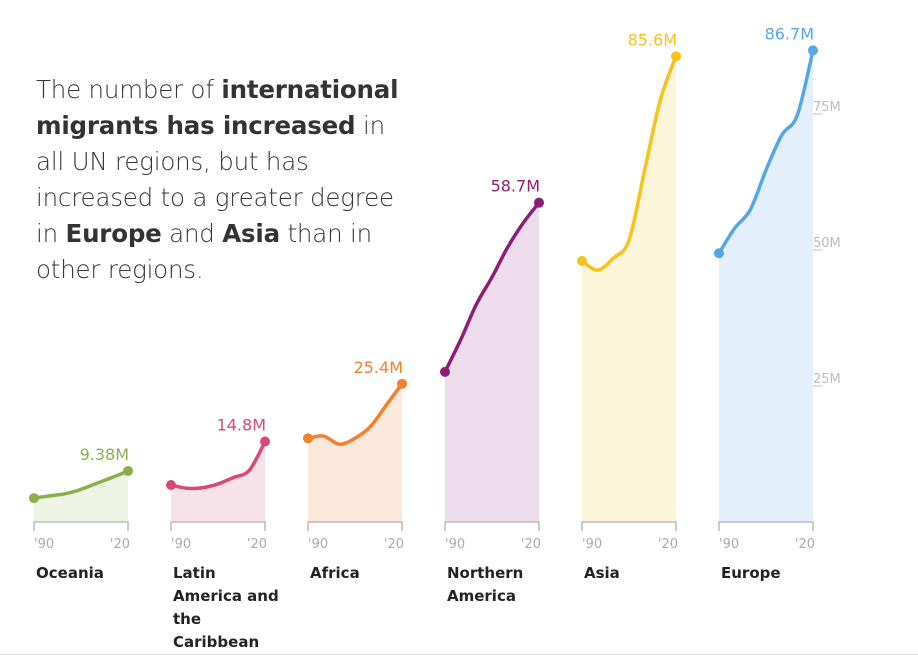 The image size is (918, 667). I want to click on end-value-label: 25.4M, so click(378, 367).